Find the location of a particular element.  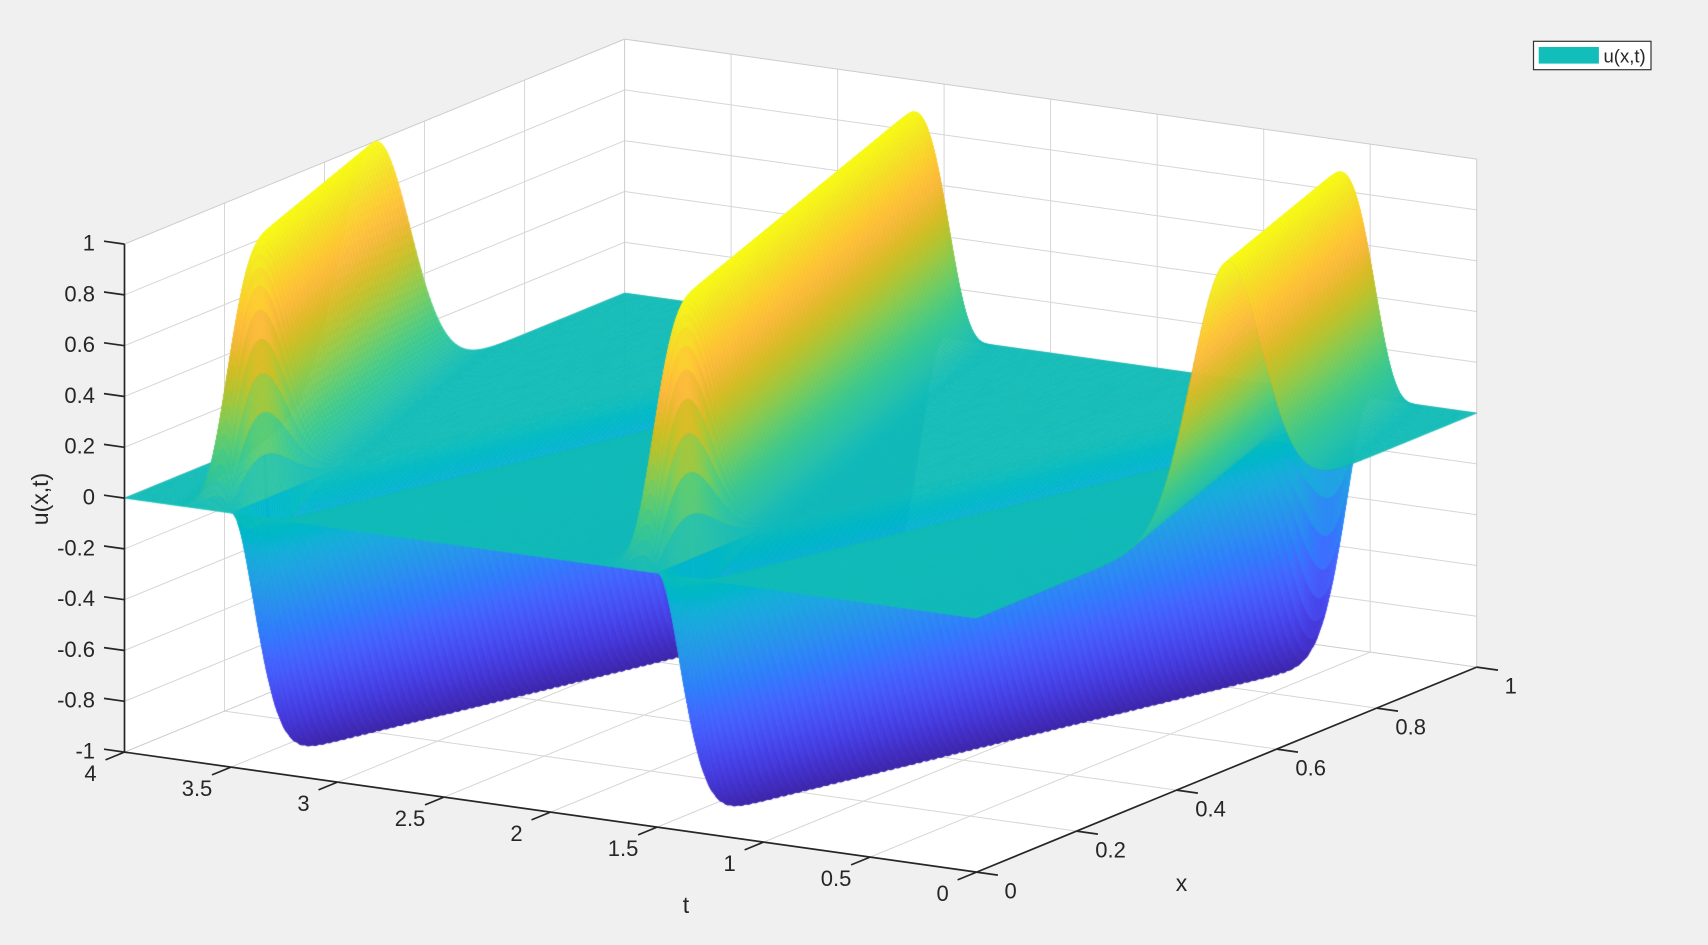

svg-text: 4 is located at coordinates (90, 773).